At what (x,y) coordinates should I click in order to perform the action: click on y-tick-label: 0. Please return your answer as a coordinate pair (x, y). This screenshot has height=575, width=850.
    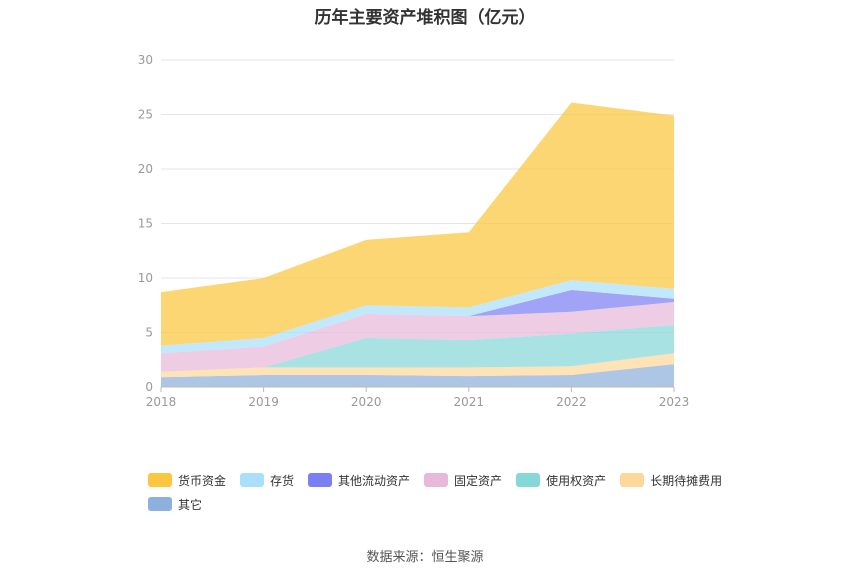
    Looking at the image, I should click on (149, 387).